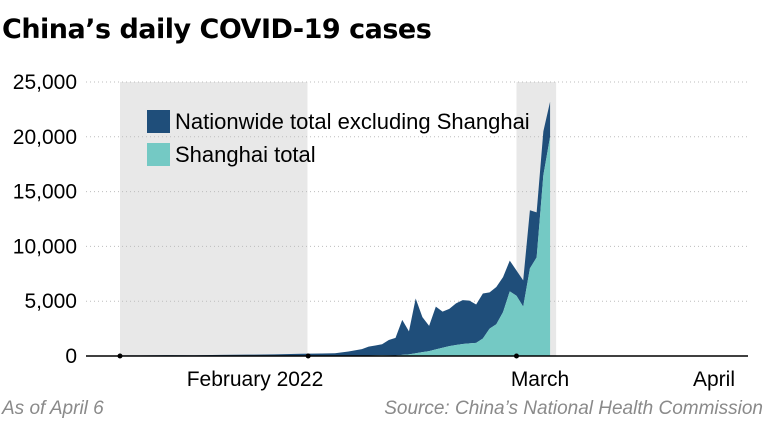 This screenshot has width=769, height=433. What do you see at coordinates (714, 379) in the screenshot?
I see `x-tick-label: April` at bounding box center [714, 379].